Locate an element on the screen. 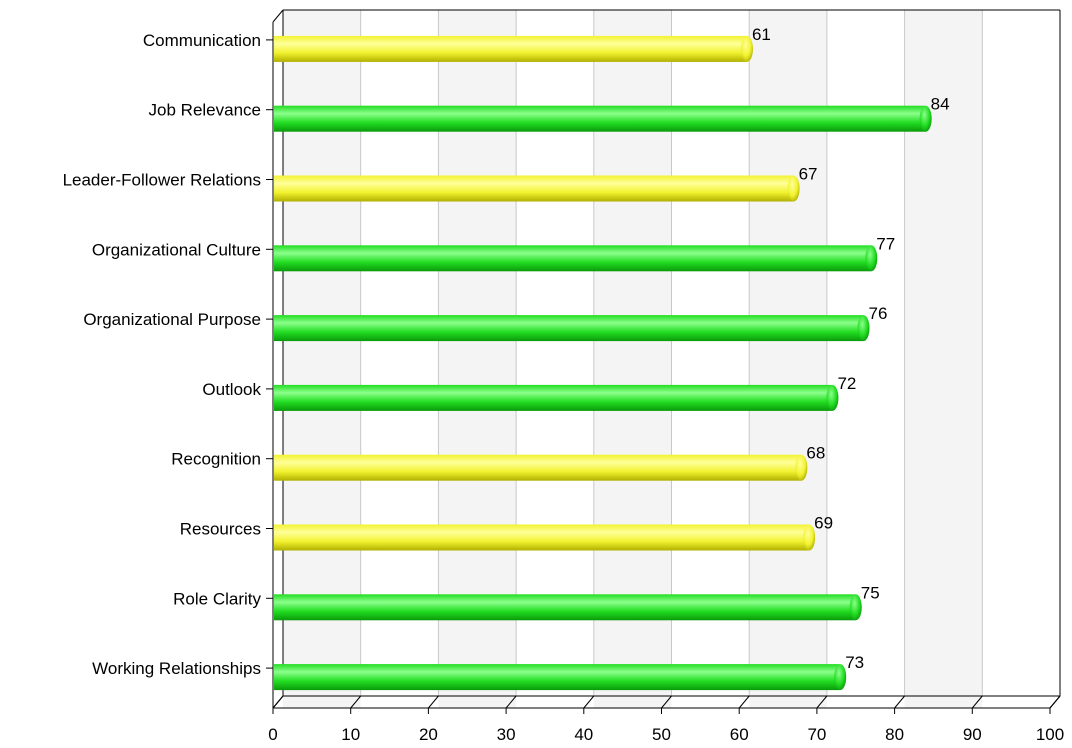  category-label: Organizational Culture is located at coordinates (176, 249).